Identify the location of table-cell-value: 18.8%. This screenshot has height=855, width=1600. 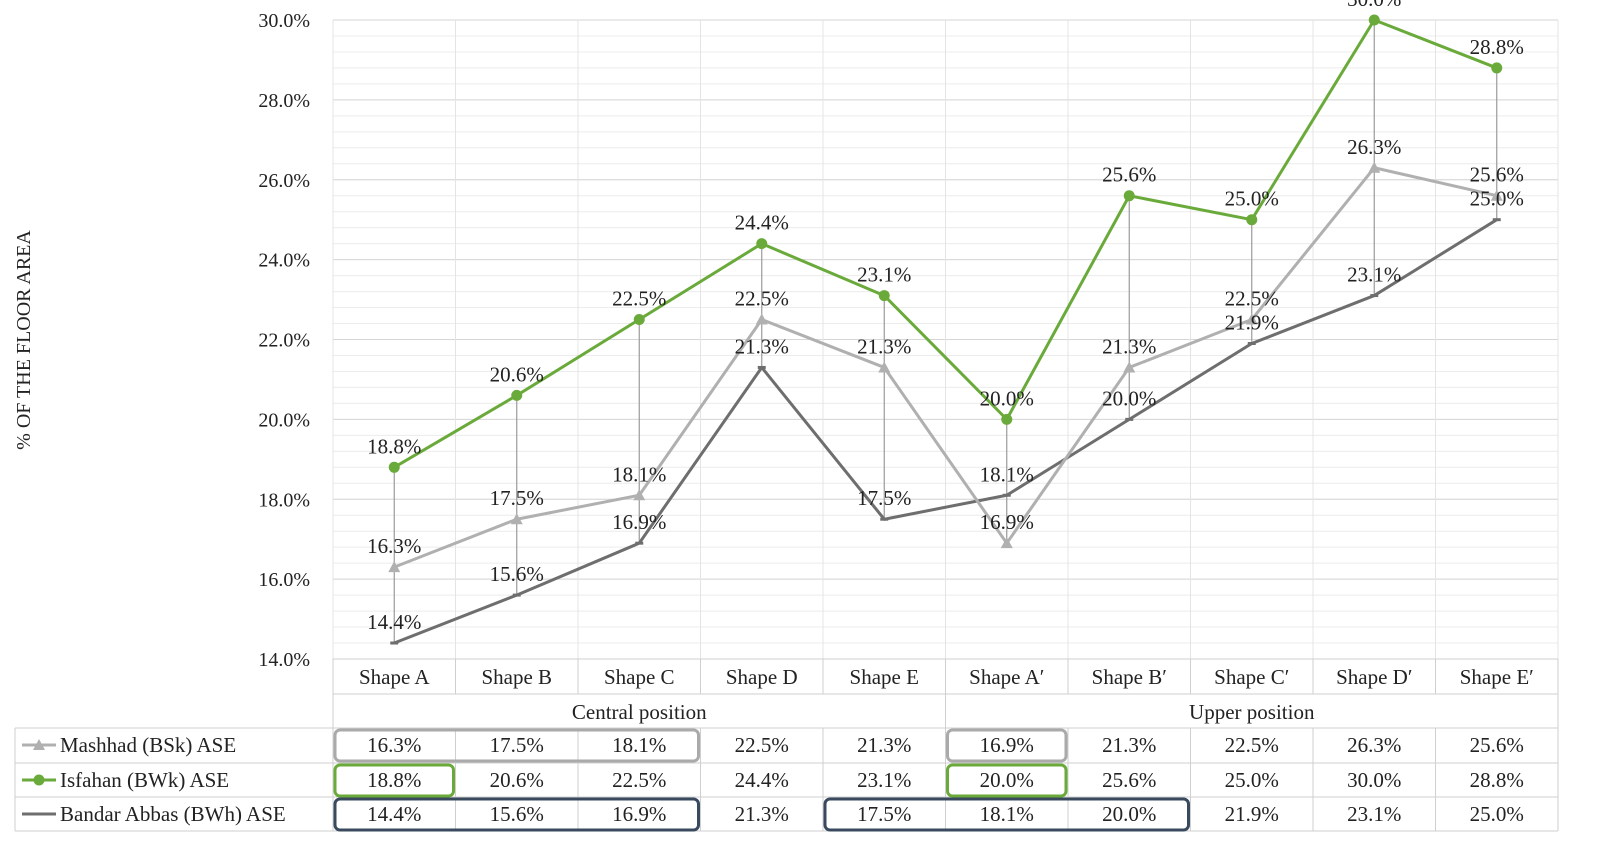
(394, 780).